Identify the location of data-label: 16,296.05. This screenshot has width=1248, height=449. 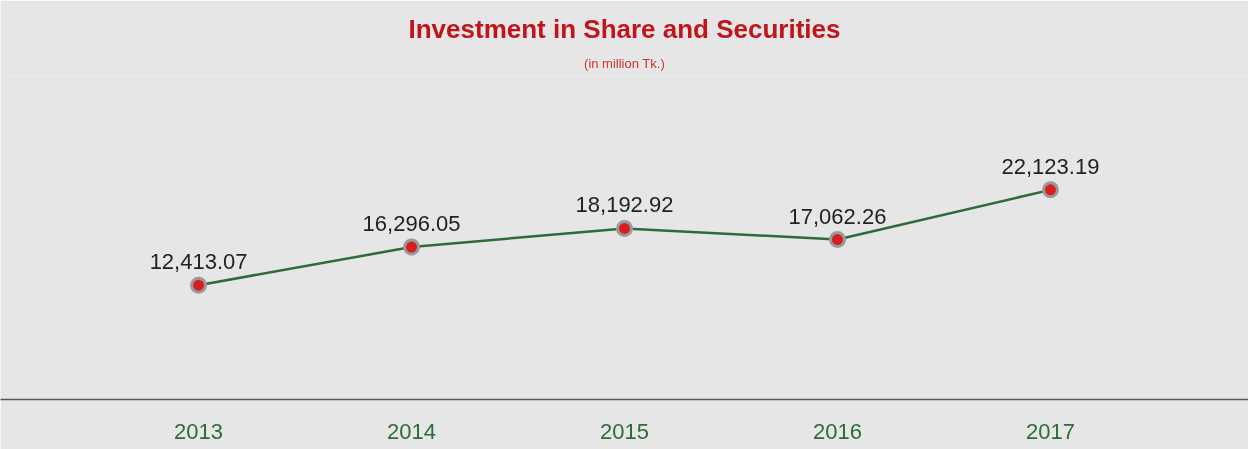
(411, 224).